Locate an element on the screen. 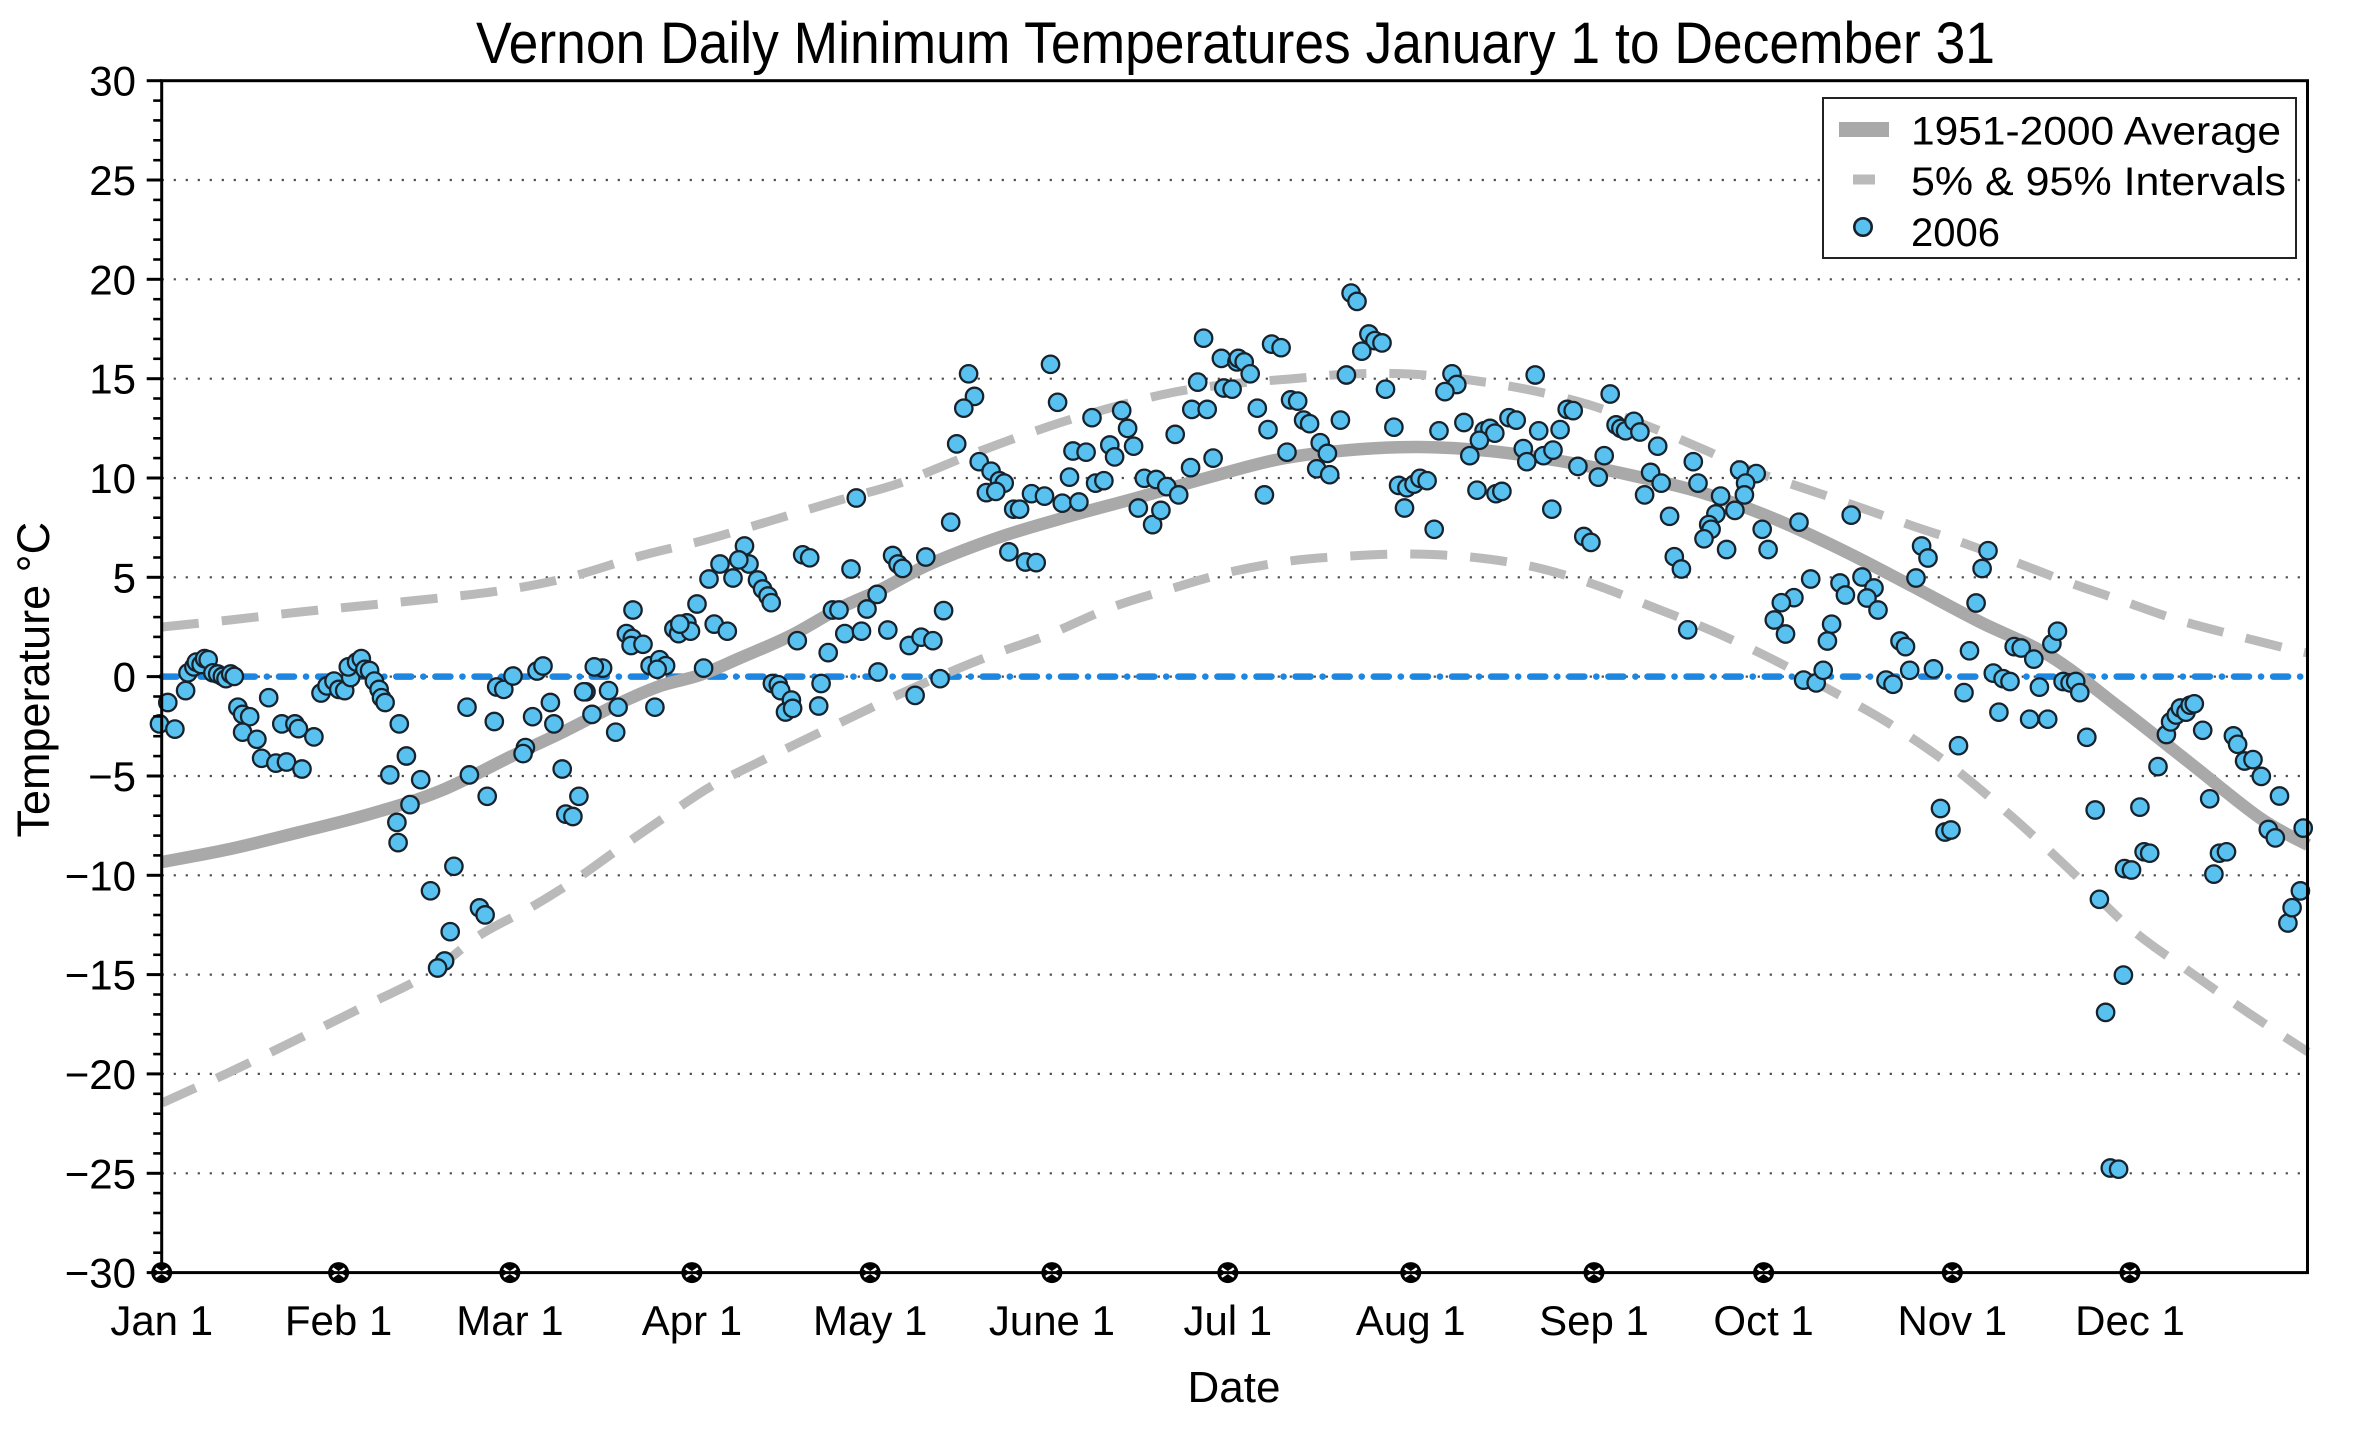 The image size is (2360, 1437). svg-text: Date is located at coordinates (1234, 1387).